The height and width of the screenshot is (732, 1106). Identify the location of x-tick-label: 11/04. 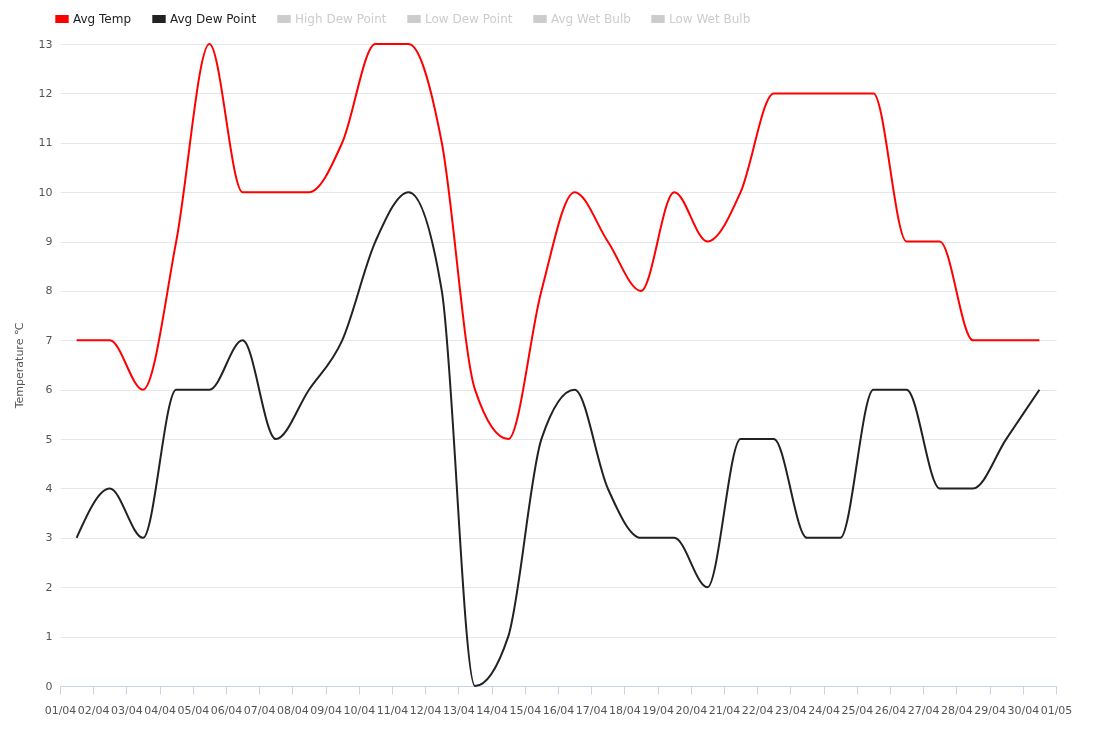
(392, 710).